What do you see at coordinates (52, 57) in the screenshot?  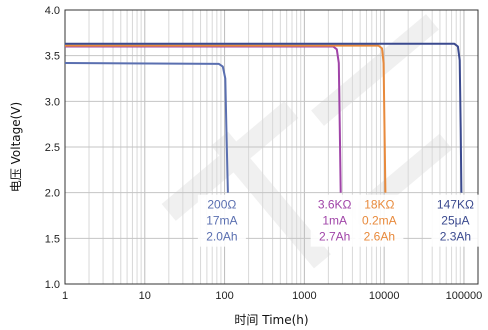 I see `y-tick-label: 3.5` at bounding box center [52, 57].